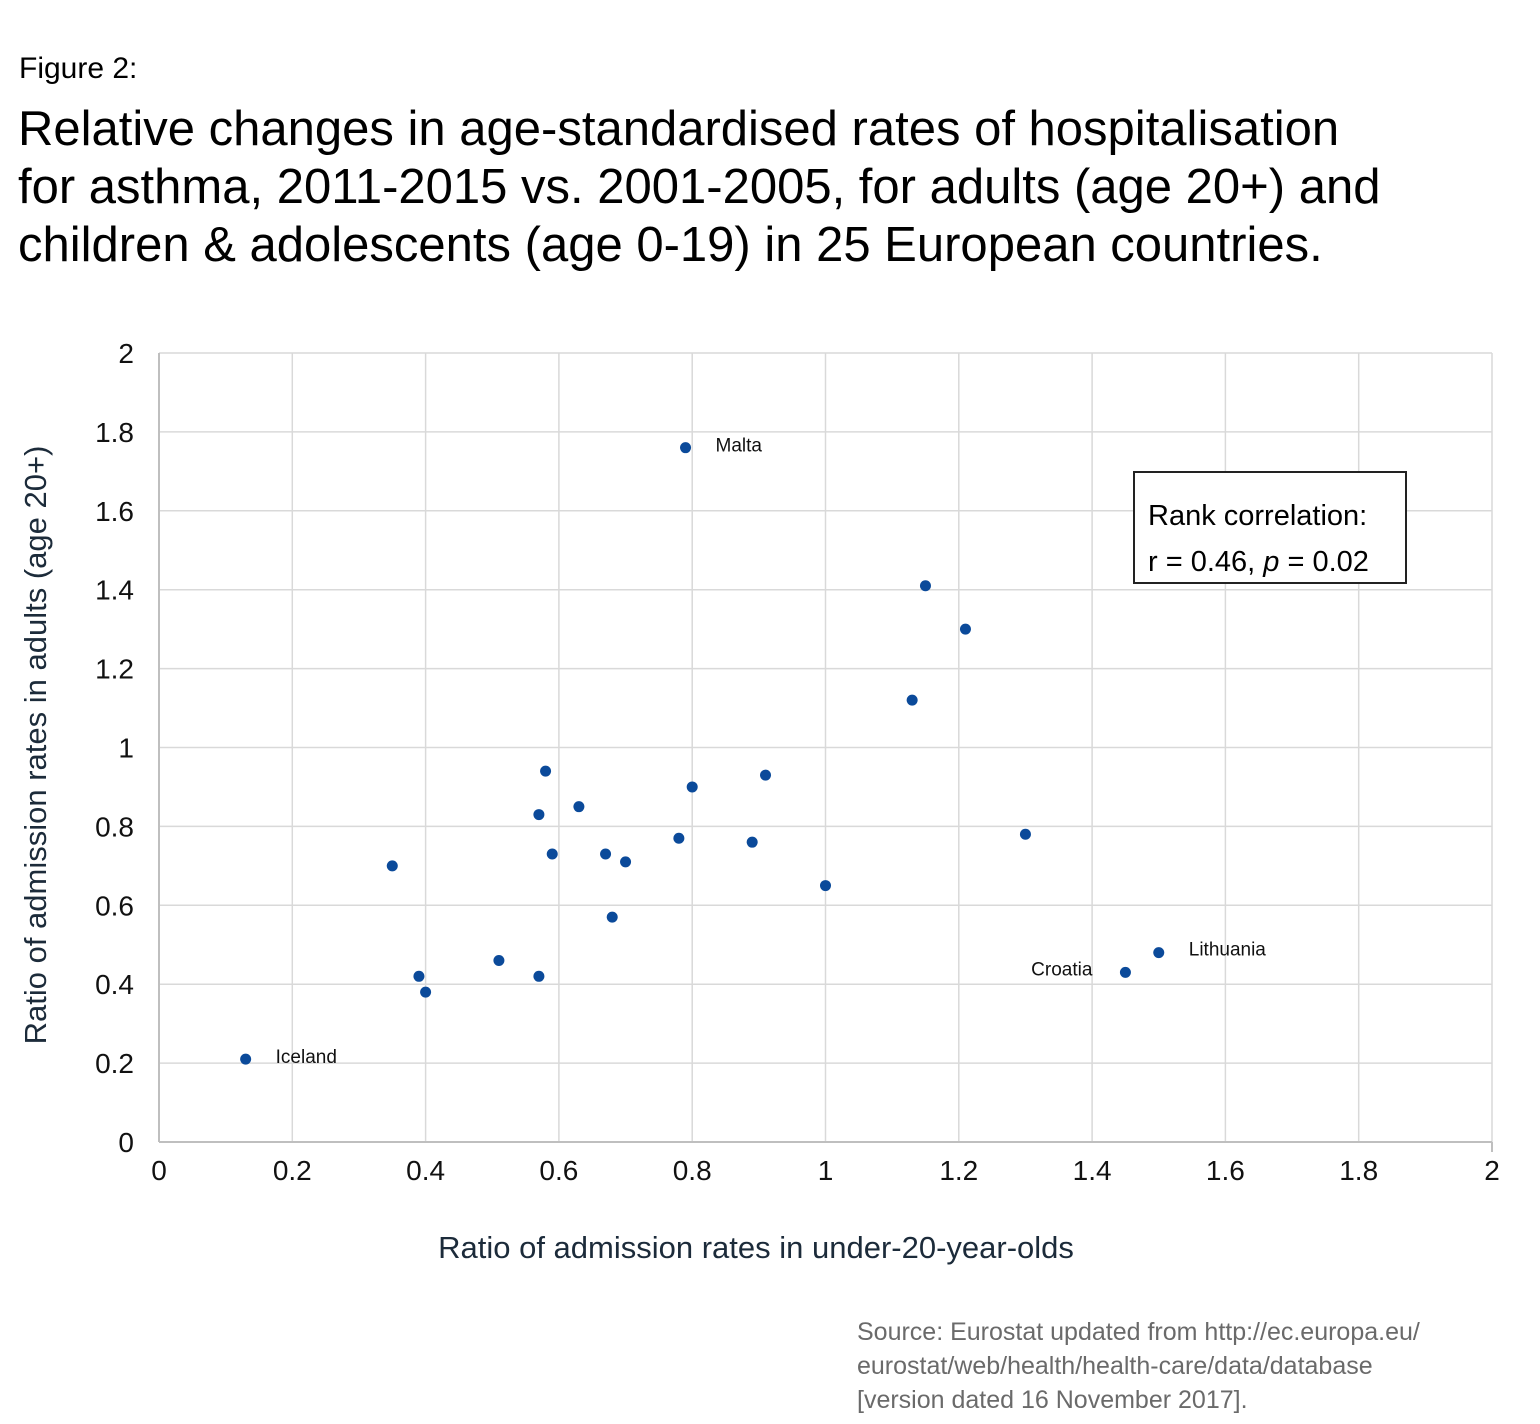  I want to click on x-tick-label: 1.8, so click(1358, 1170).